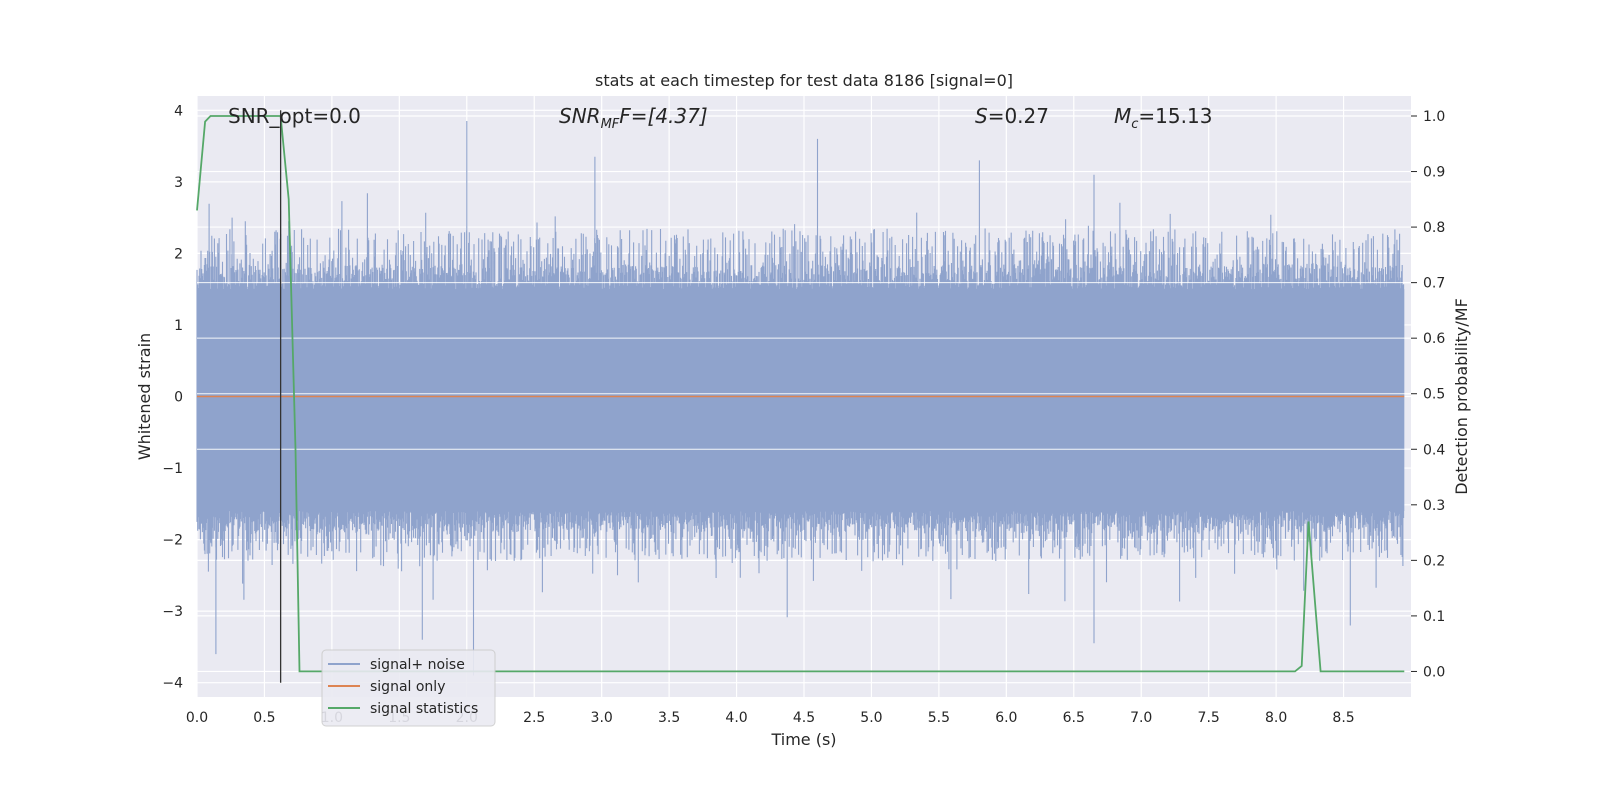 The width and height of the screenshot is (1600, 800). What do you see at coordinates (1074, 718) in the screenshot?
I see `x-tick-label: 6.5` at bounding box center [1074, 718].